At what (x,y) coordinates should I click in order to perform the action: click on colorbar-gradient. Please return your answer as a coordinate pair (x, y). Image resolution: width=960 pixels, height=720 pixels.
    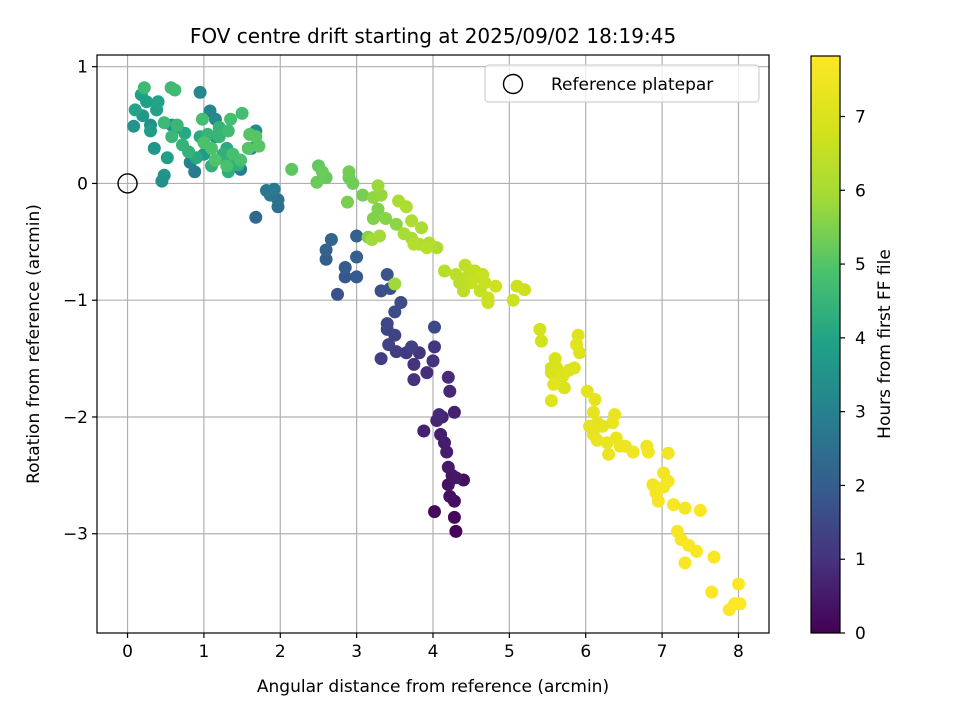
    Looking at the image, I should click on (825, 344).